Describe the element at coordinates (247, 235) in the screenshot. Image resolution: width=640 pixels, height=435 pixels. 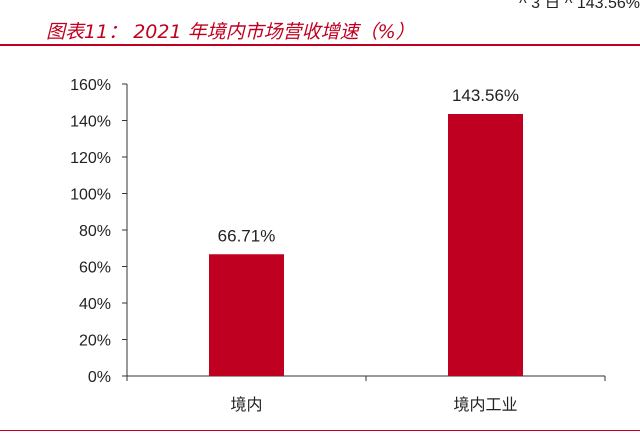
I see `data-label: 66.71%` at that location.